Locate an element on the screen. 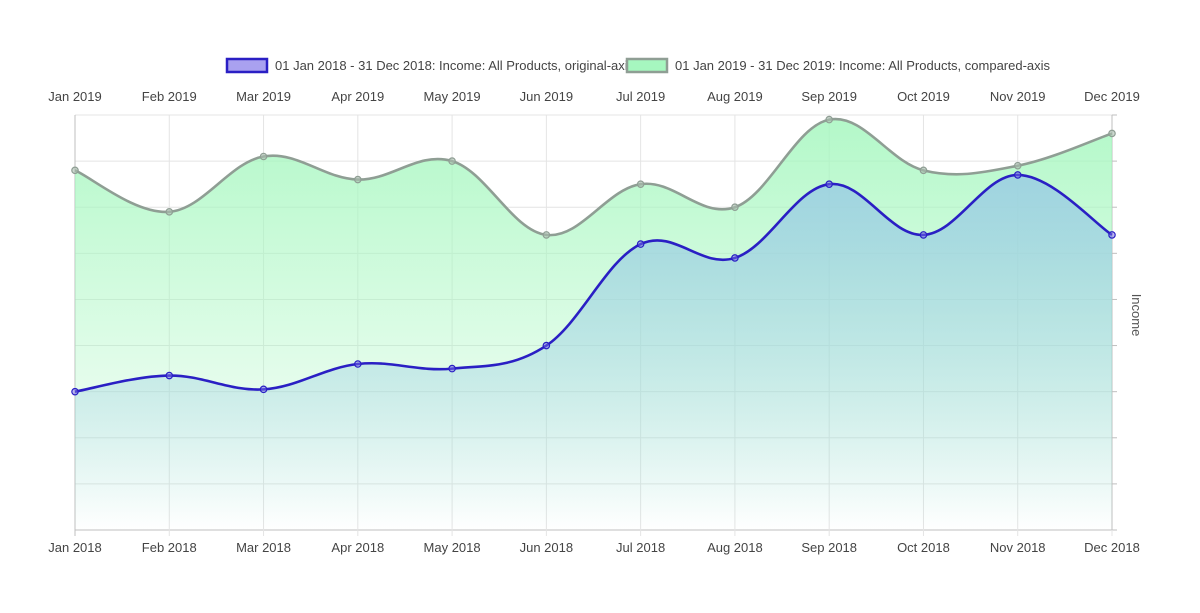 Image resolution: width=1200 pixels, height=613 pixels. x-top-tick-label: Jun 2019 is located at coordinates (547, 96).